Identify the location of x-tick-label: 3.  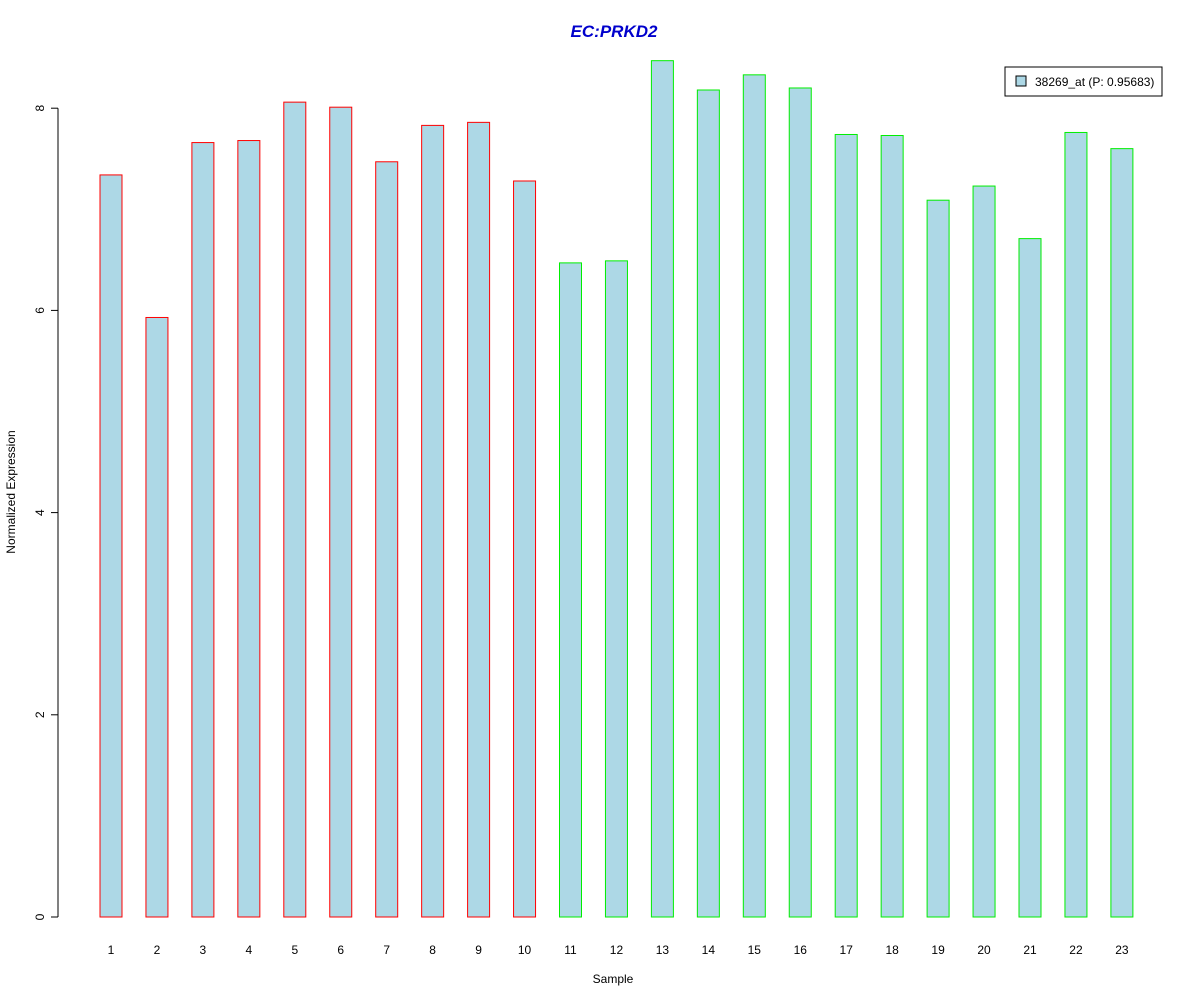
(203, 950).